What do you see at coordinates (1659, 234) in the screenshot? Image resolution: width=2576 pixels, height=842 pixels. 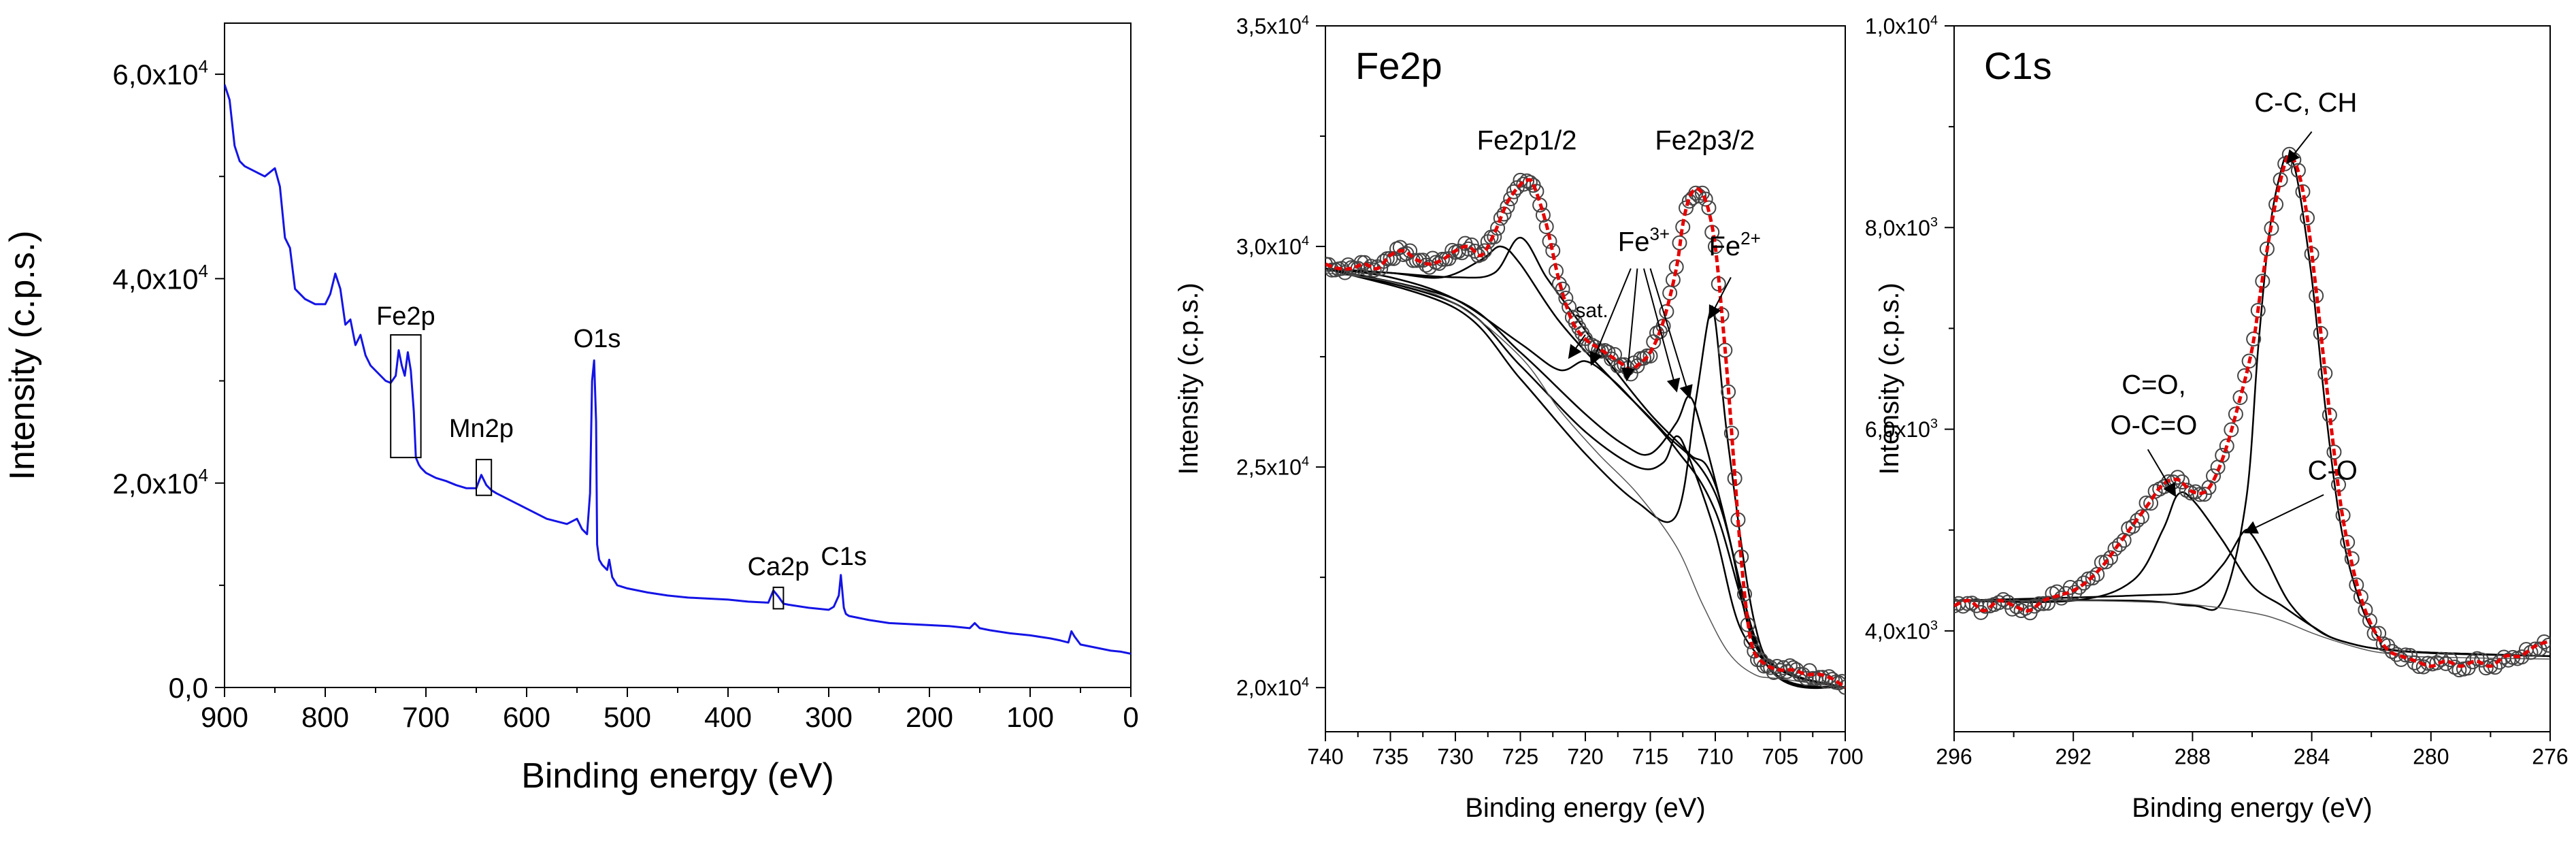 I see `peak-label-superscript: 3+` at bounding box center [1659, 234].